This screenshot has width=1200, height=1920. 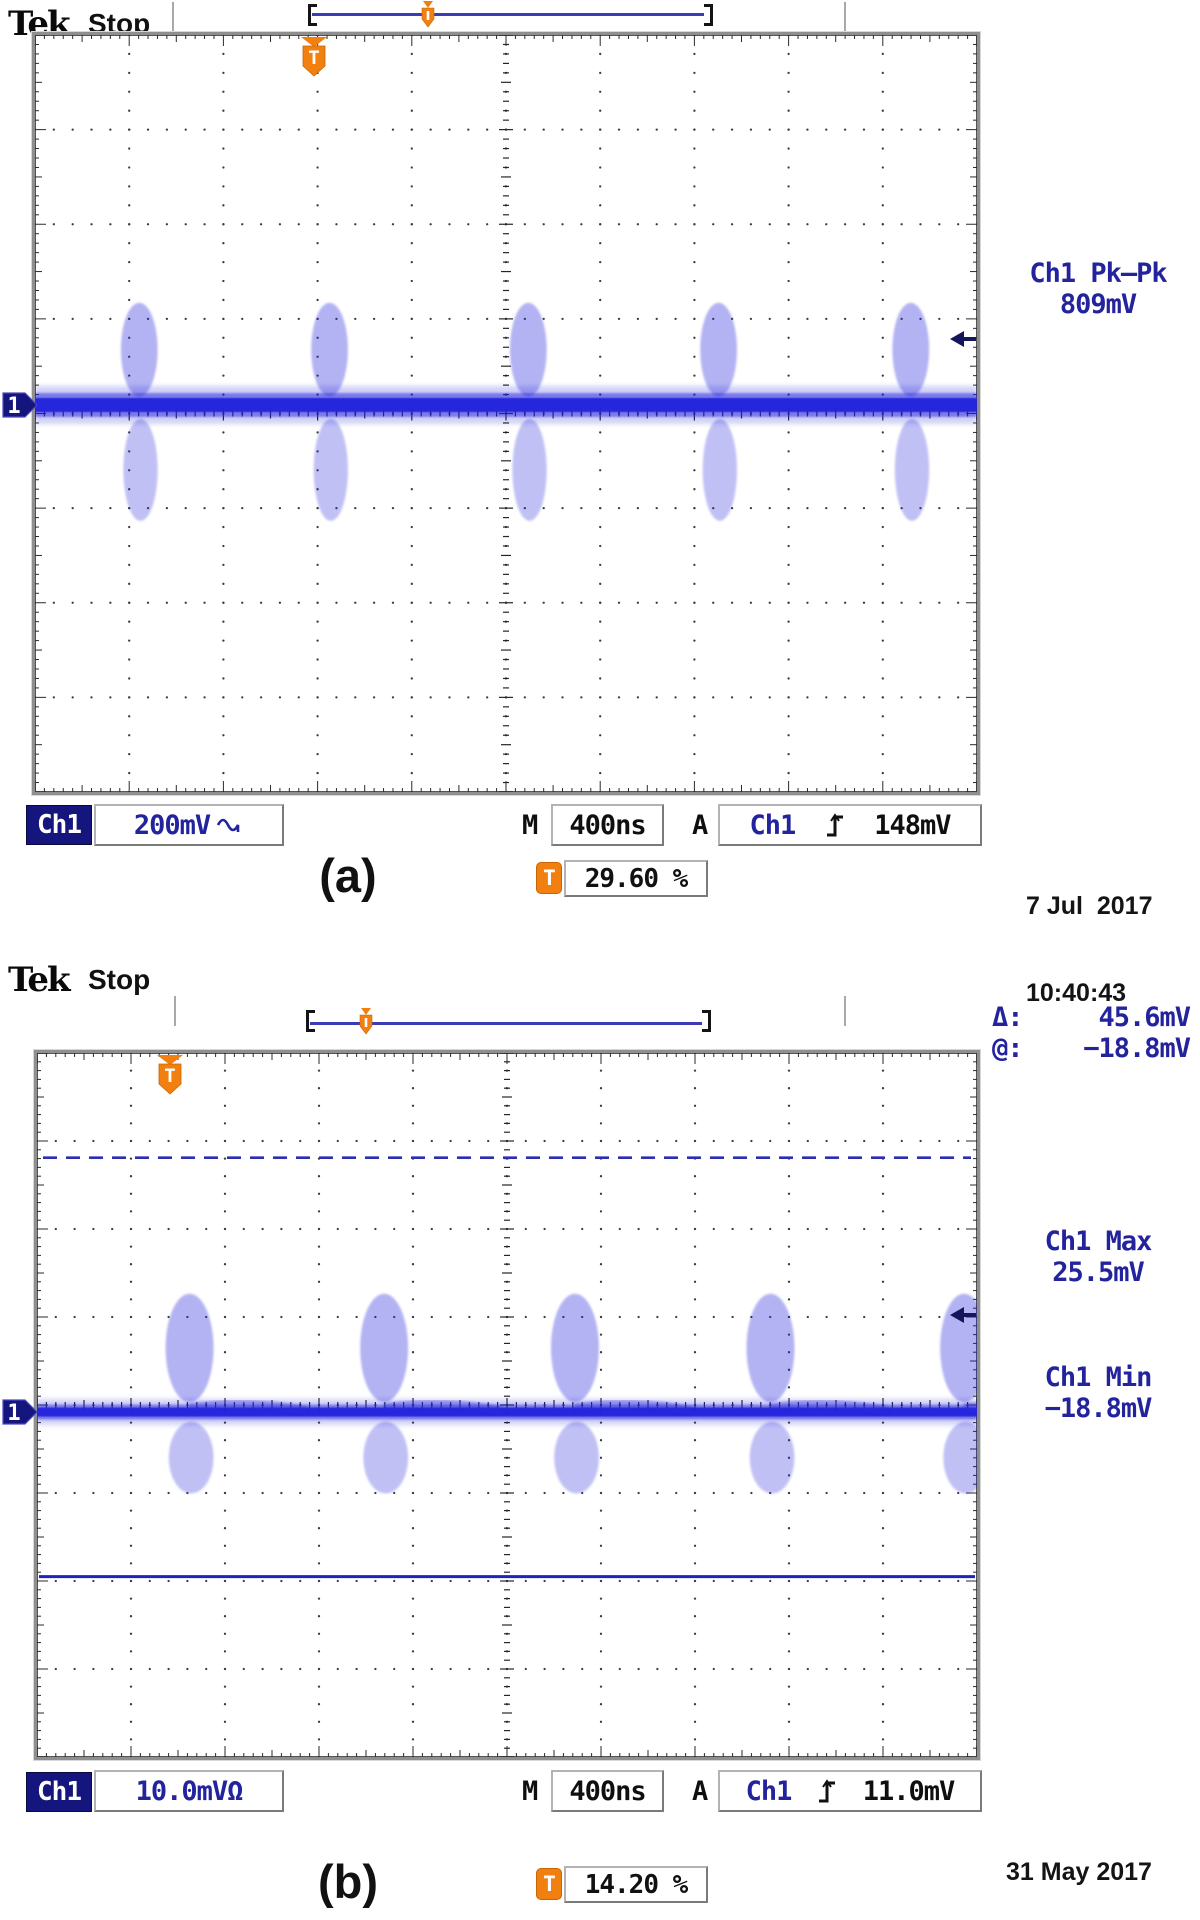 What do you see at coordinates (1091, 1017) in the screenshot?
I see `cursor-delta-row: Δ: 45.6mV` at bounding box center [1091, 1017].